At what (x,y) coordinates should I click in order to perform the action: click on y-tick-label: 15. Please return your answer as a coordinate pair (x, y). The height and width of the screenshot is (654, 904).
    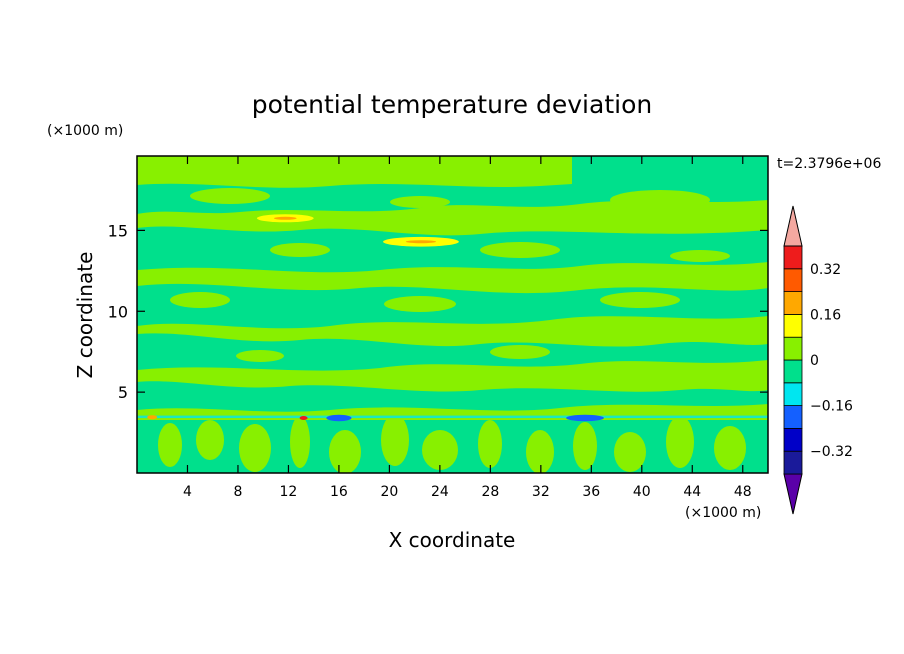
    Looking at the image, I should click on (118, 230).